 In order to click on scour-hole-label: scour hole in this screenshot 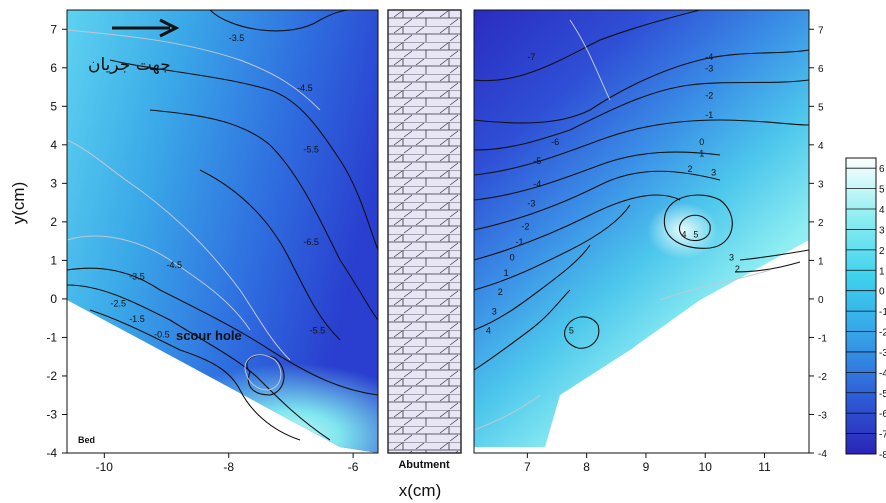, I will do `click(209, 335)`.